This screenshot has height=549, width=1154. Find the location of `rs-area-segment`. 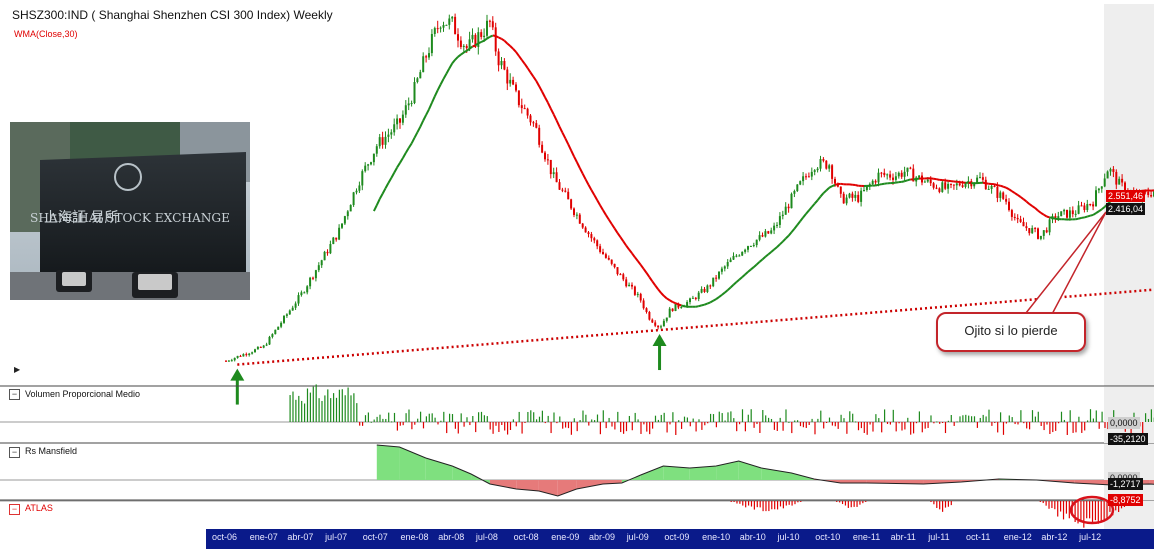

rs-area-segment is located at coordinates (388, 462).